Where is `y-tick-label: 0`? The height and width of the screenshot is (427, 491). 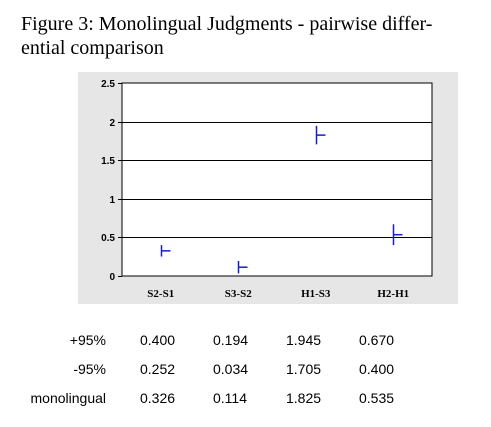 y-tick-label: 0 is located at coordinates (112, 277).